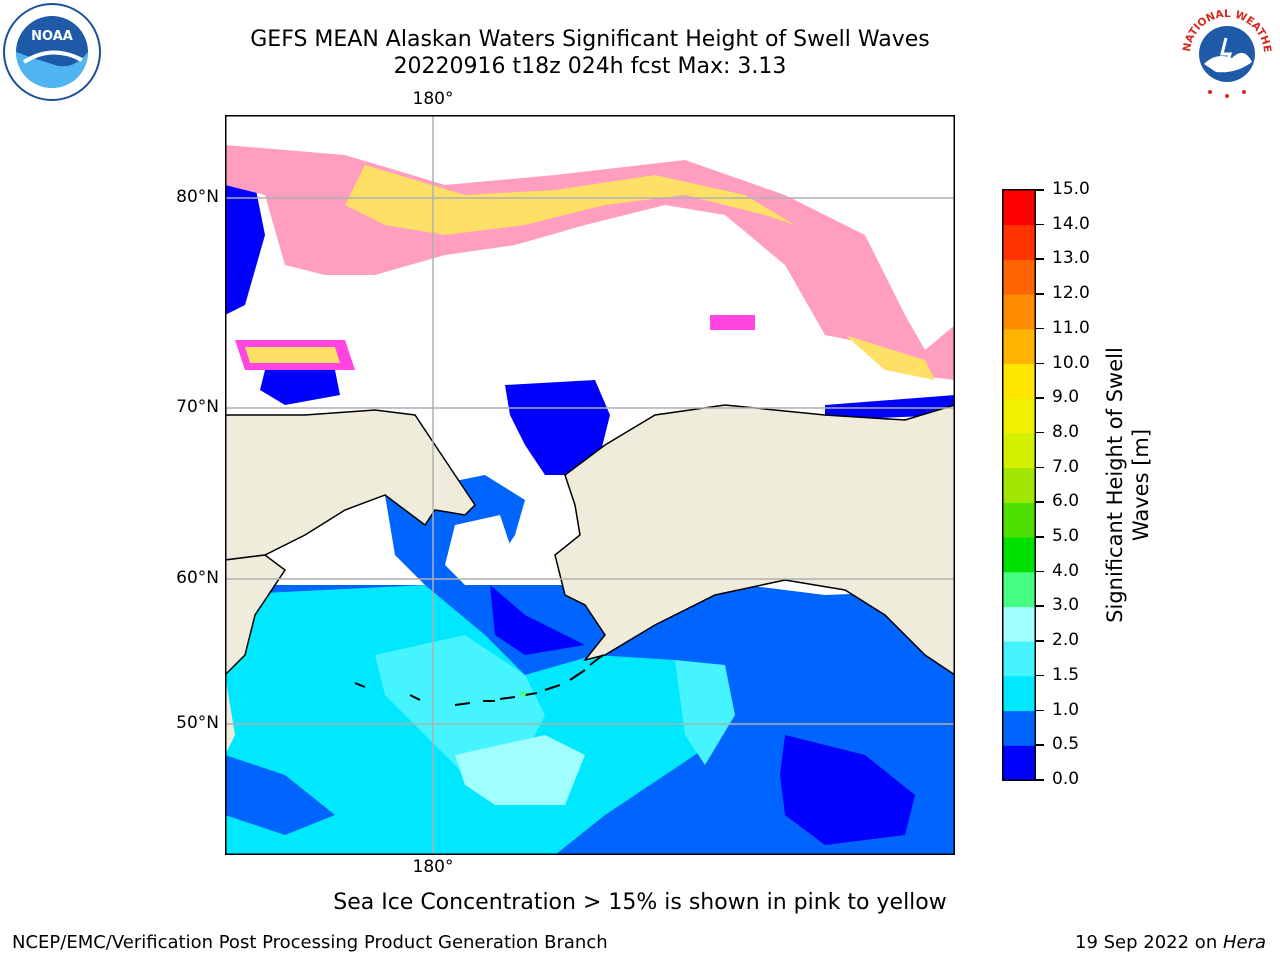 This screenshot has width=1280, height=960. What do you see at coordinates (1128, 485) in the screenshot?
I see `colorbar-title: Significant Height of Swell Waves [m]` at bounding box center [1128, 485].